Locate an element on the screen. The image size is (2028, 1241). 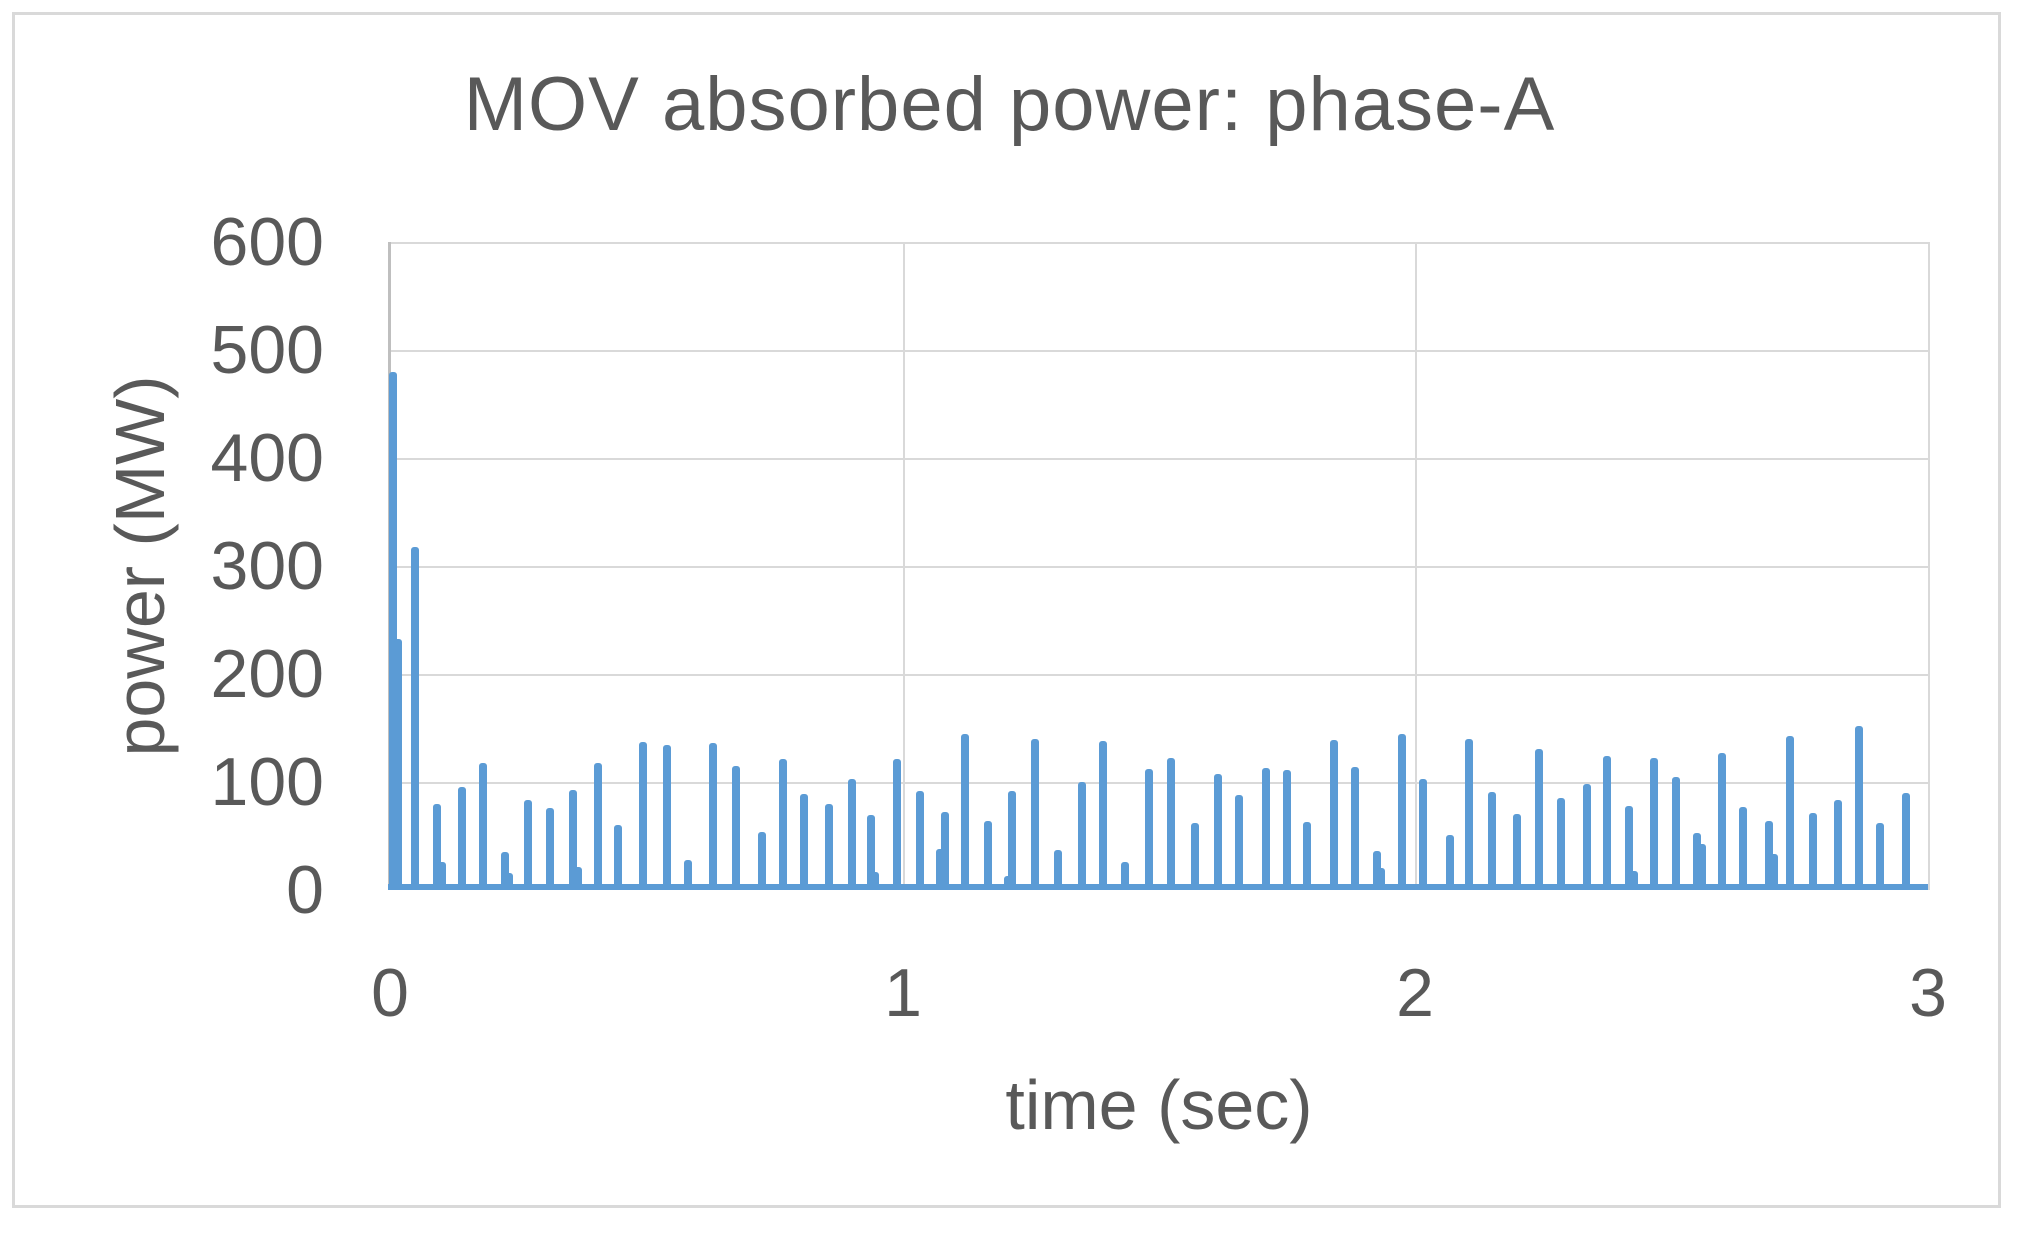
y-tick-label: 600 is located at coordinates (267, 242).